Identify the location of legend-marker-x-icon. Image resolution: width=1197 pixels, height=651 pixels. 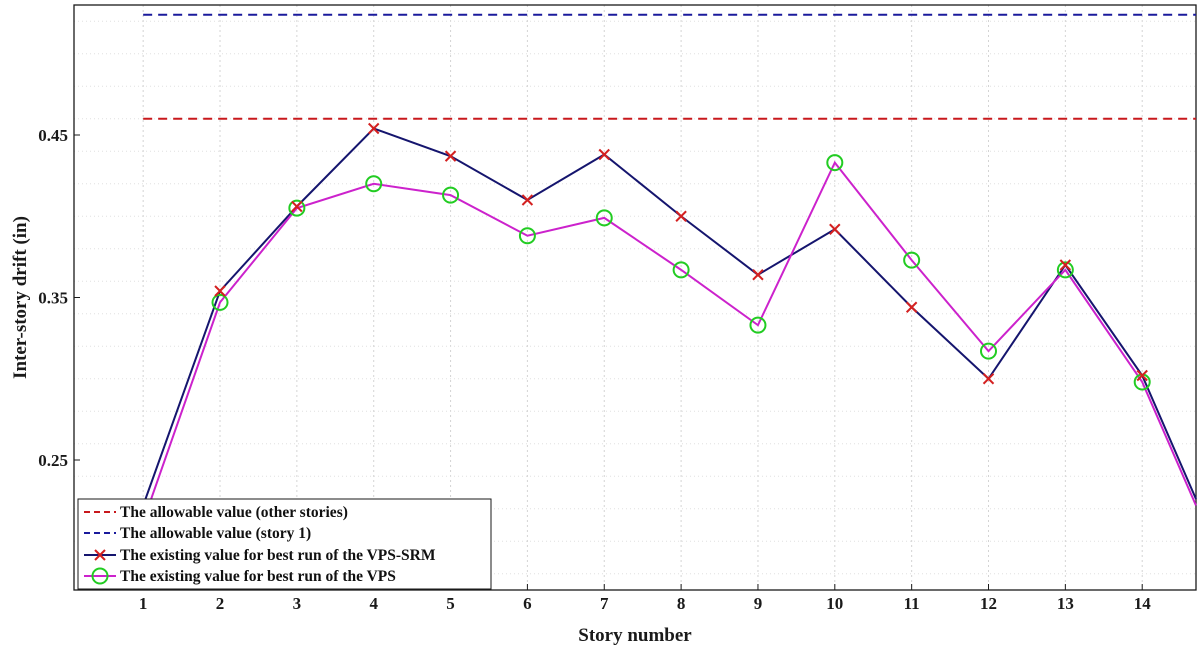
(100, 555).